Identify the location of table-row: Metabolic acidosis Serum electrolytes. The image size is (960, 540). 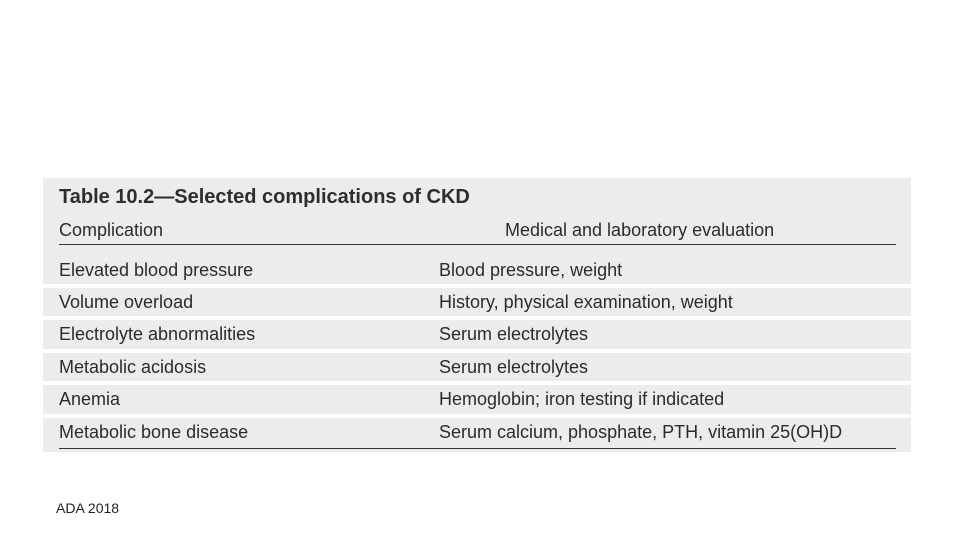
(477, 367).